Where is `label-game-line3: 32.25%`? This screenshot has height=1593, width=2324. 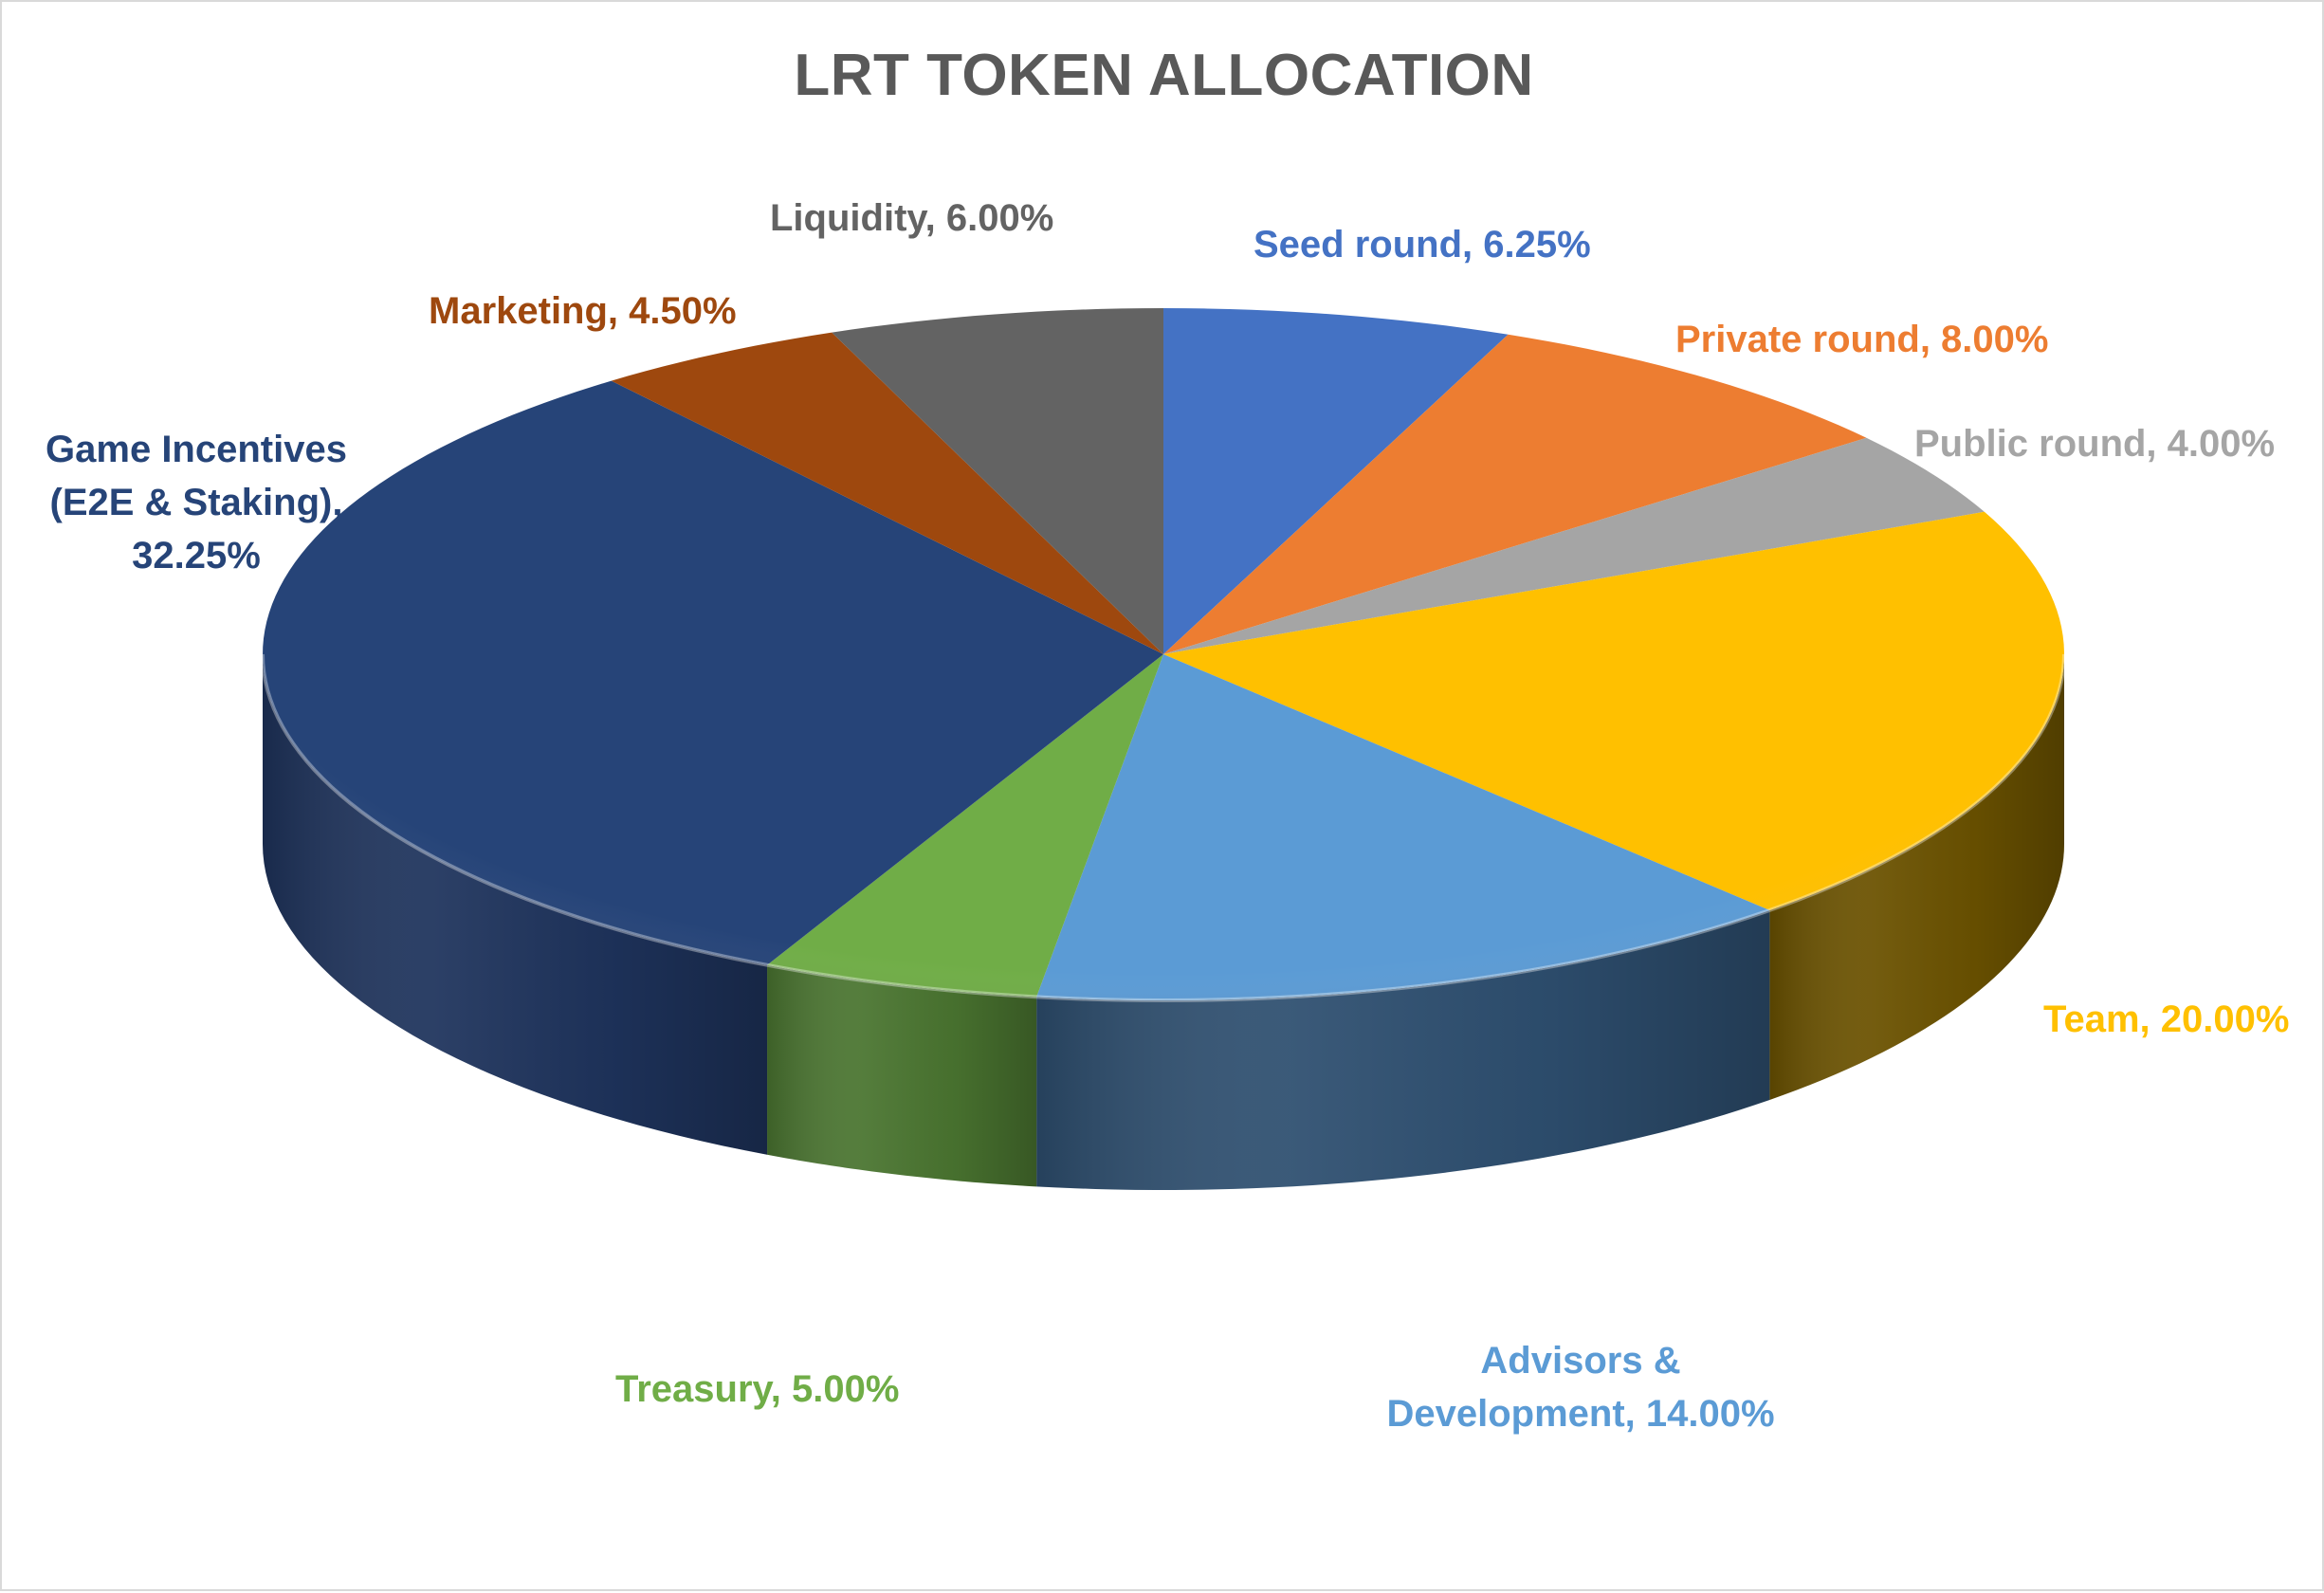
label-game-line3: 32.25% is located at coordinates (196, 556).